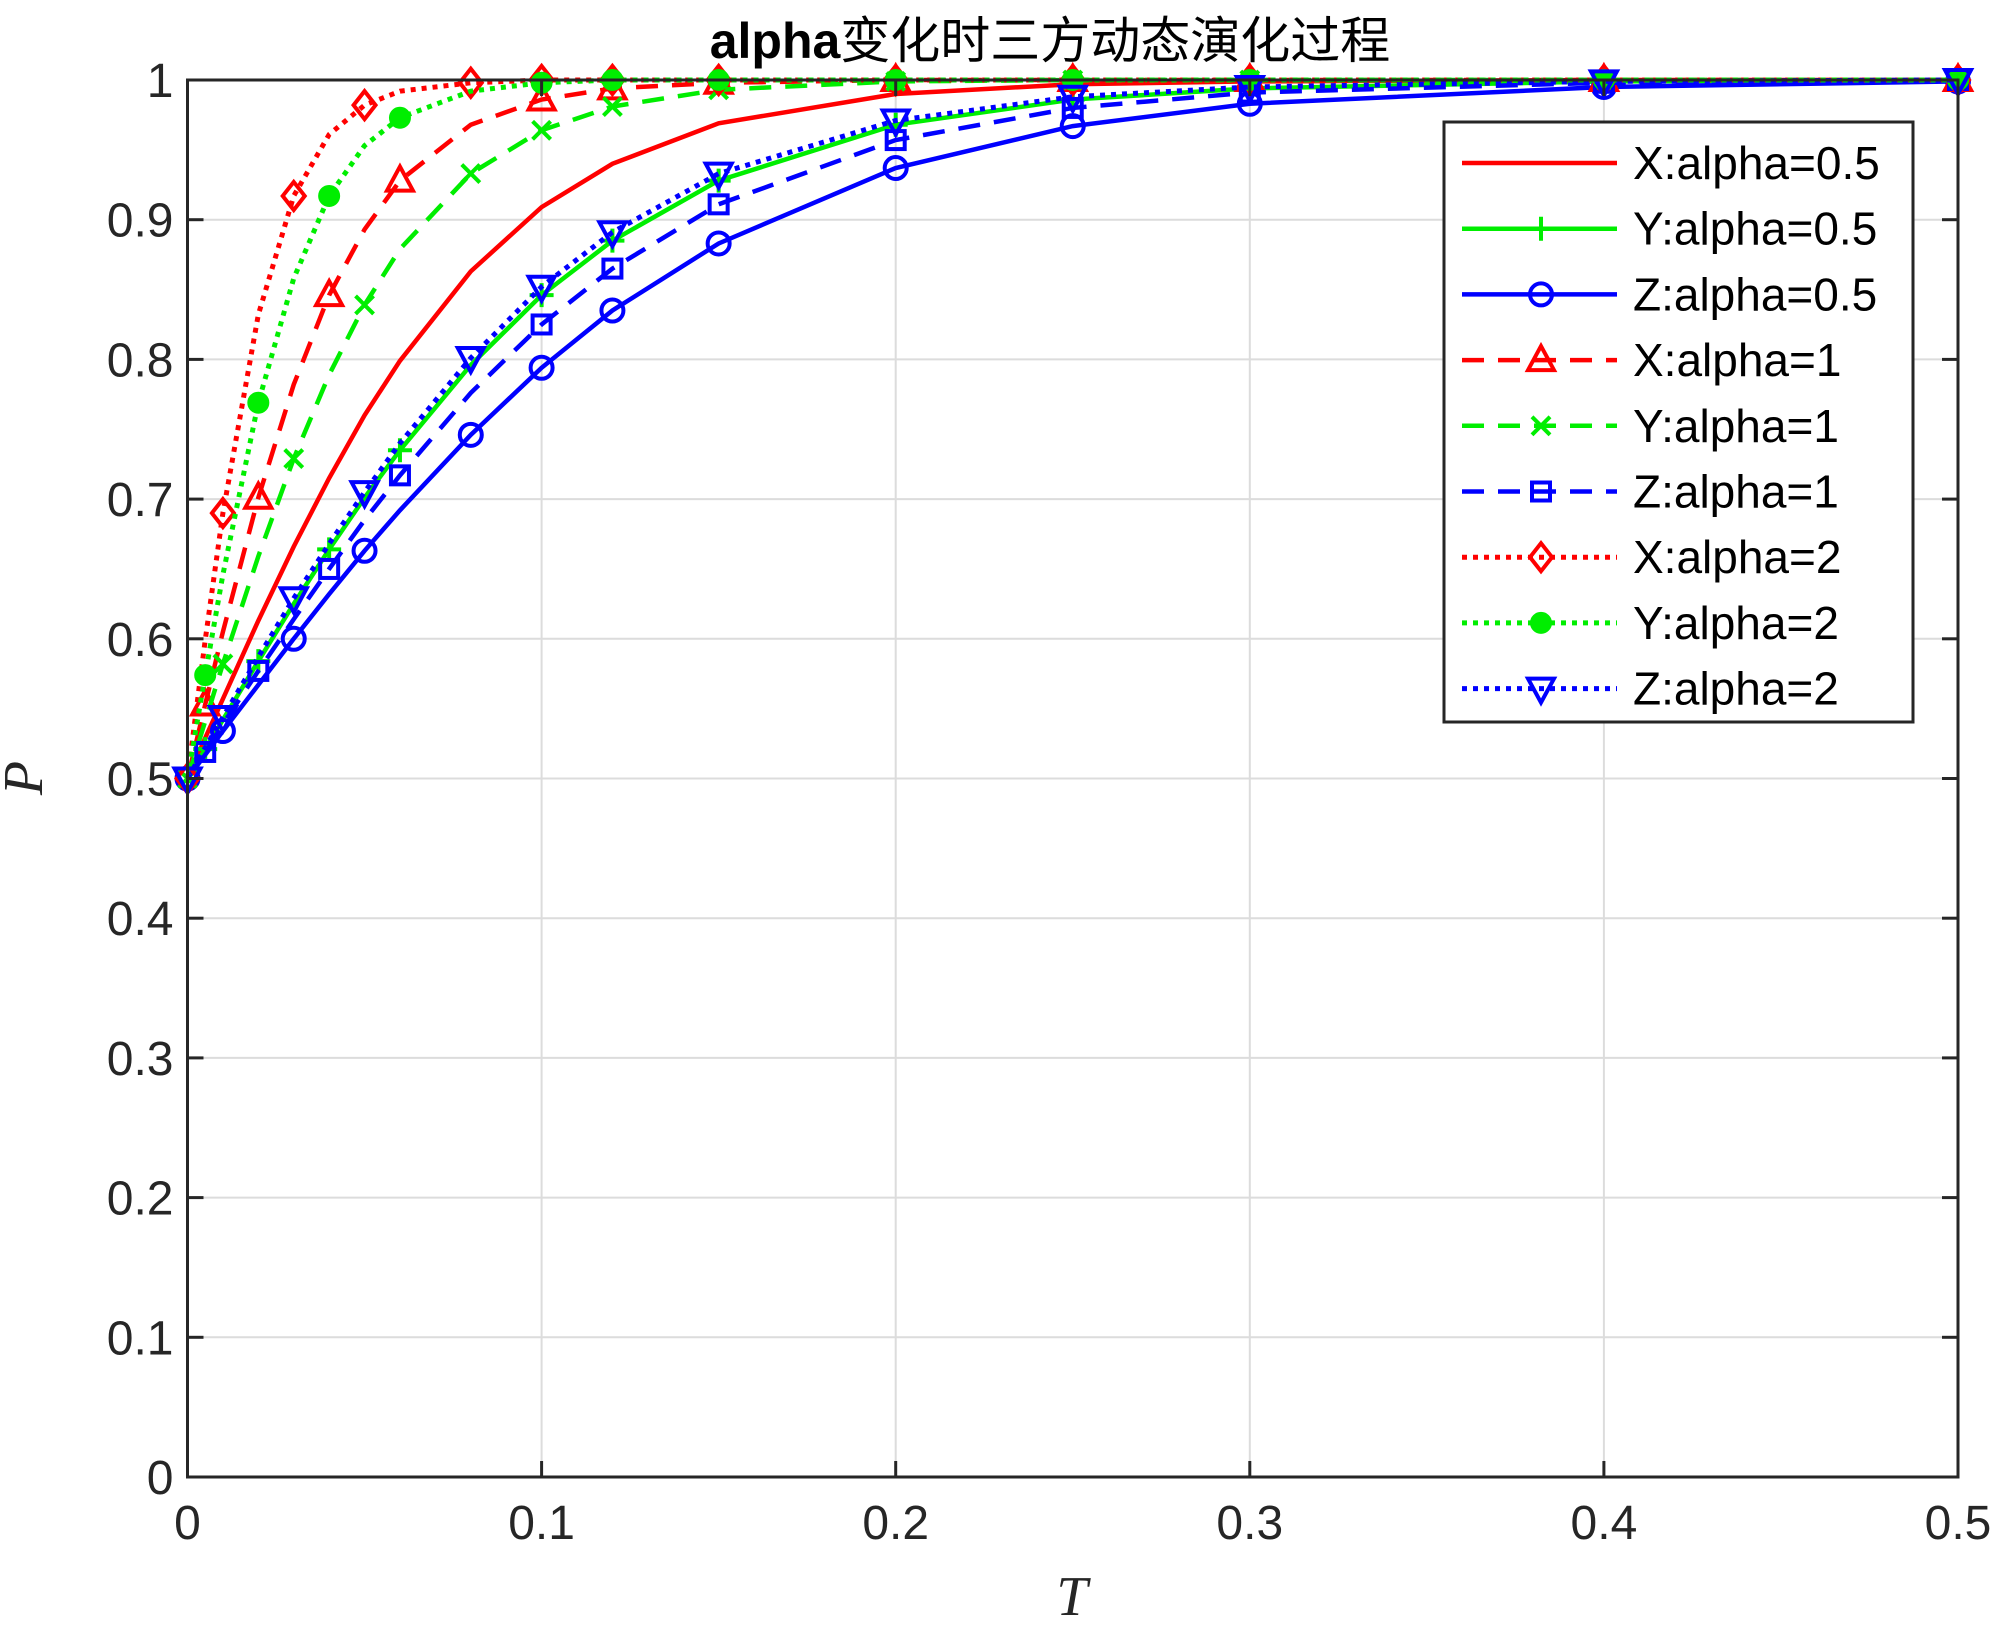  What do you see at coordinates (140, 500) in the screenshot?
I see `y-tick-label: 0.7` at bounding box center [140, 500].